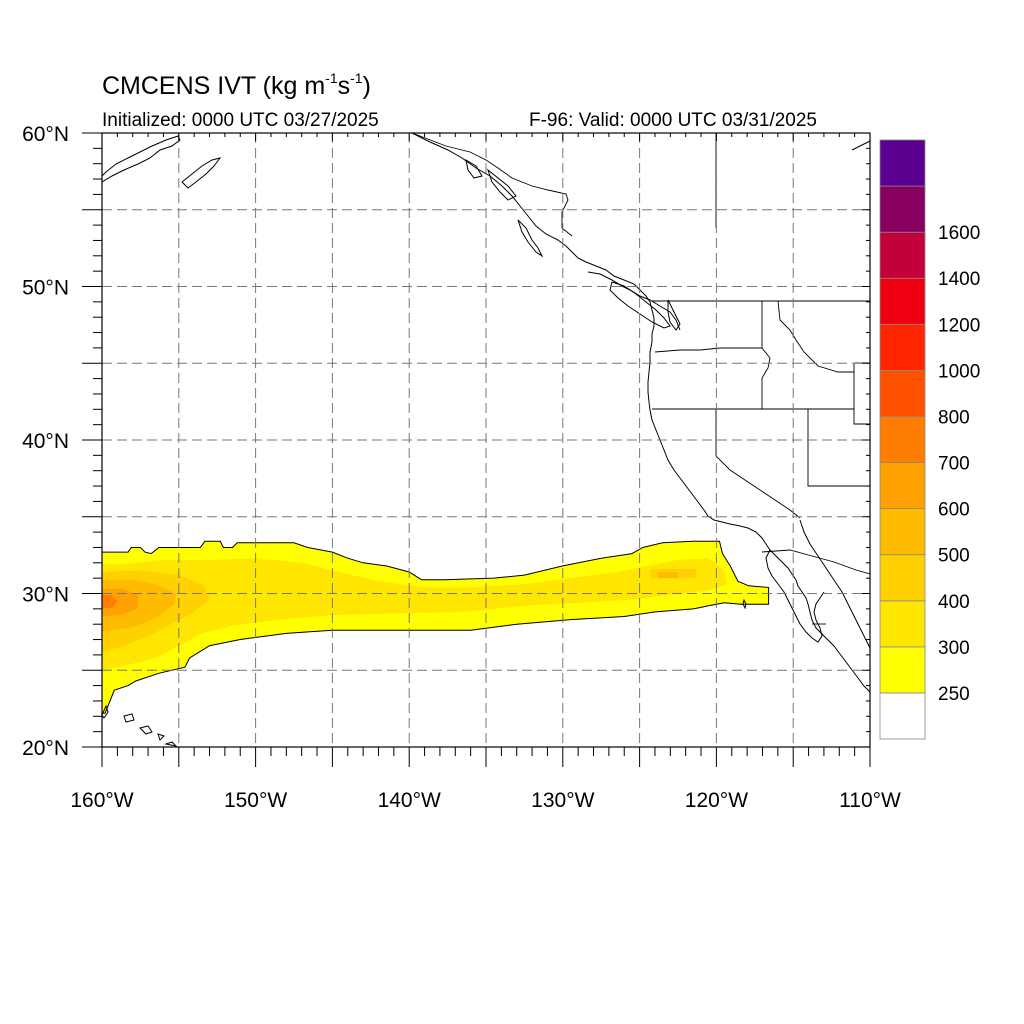  I want to click on initialized-time: Initialized: 0000 UTC 03/27/2025, so click(240, 120).